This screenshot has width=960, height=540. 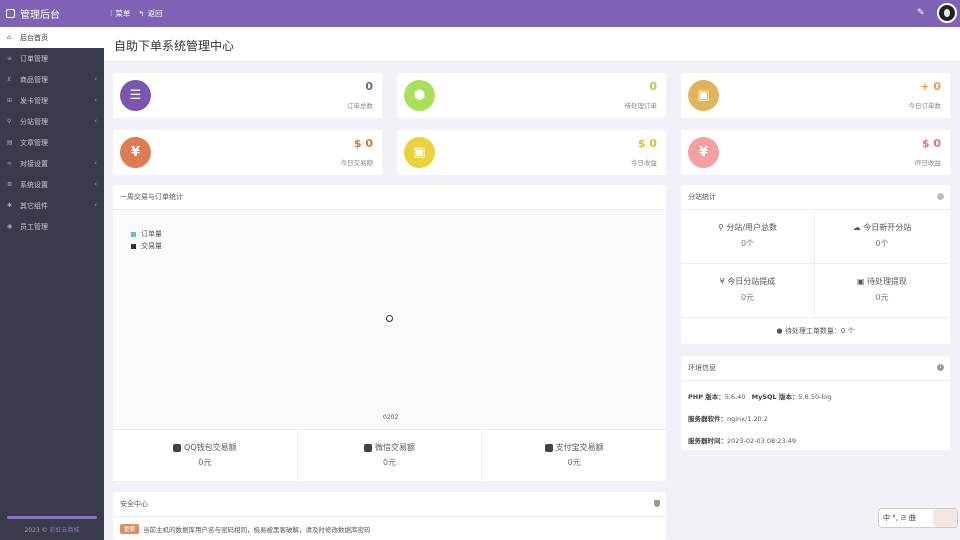 I want to click on top-bar: 管理后台 ⁝ 菜单 ↰ 返回 ✎, so click(x=480, y=13).